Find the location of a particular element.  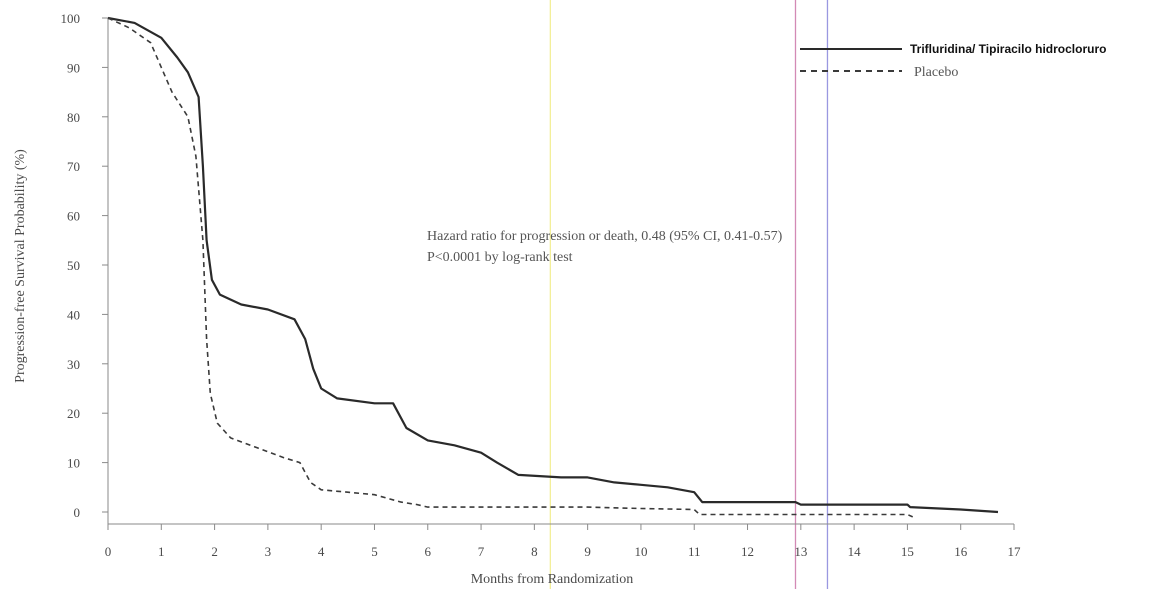

y-tick-label: 10 is located at coordinates (73, 463).